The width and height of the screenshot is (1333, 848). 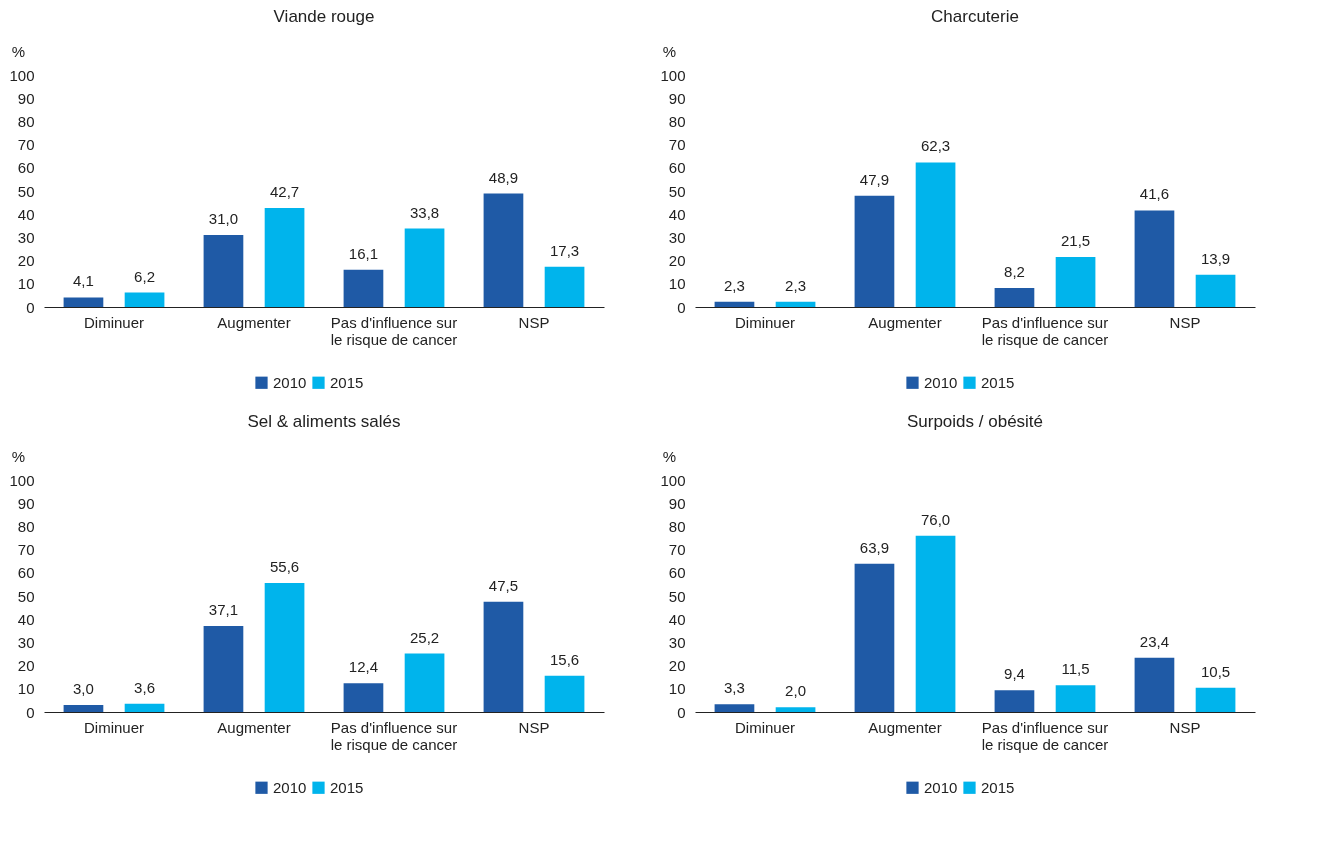 What do you see at coordinates (363, 253) in the screenshot?
I see `data-label: 16,1` at bounding box center [363, 253].